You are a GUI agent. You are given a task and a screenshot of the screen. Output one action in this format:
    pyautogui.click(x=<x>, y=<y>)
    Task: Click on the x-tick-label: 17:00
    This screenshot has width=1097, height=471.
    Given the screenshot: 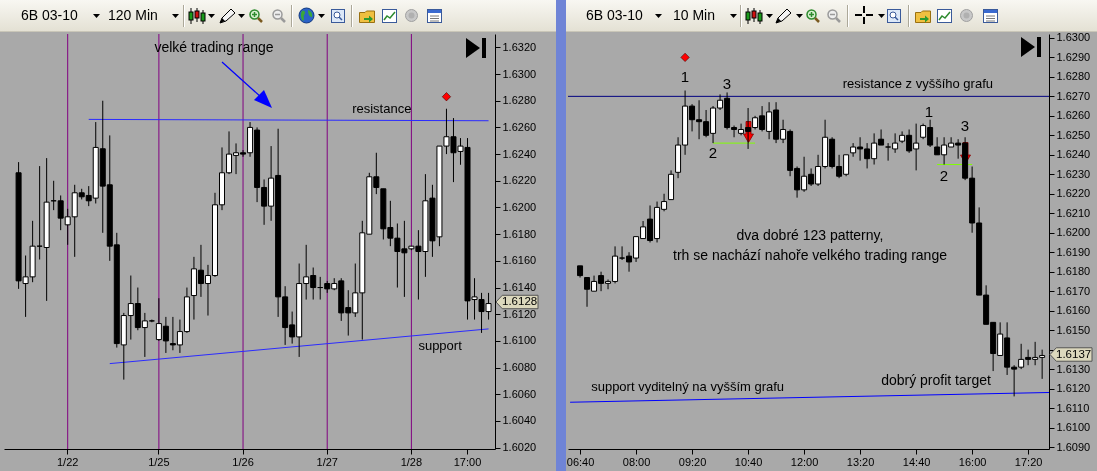 What is the action you would take?
    pyautogui.click(x=467, y=461)
    